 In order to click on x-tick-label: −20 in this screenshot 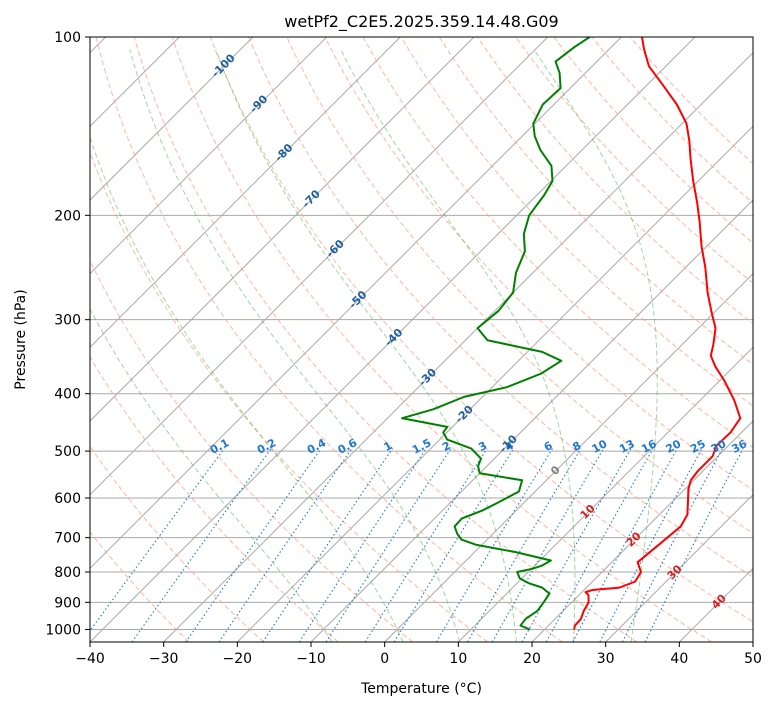, I will do `click(238, 659)`.